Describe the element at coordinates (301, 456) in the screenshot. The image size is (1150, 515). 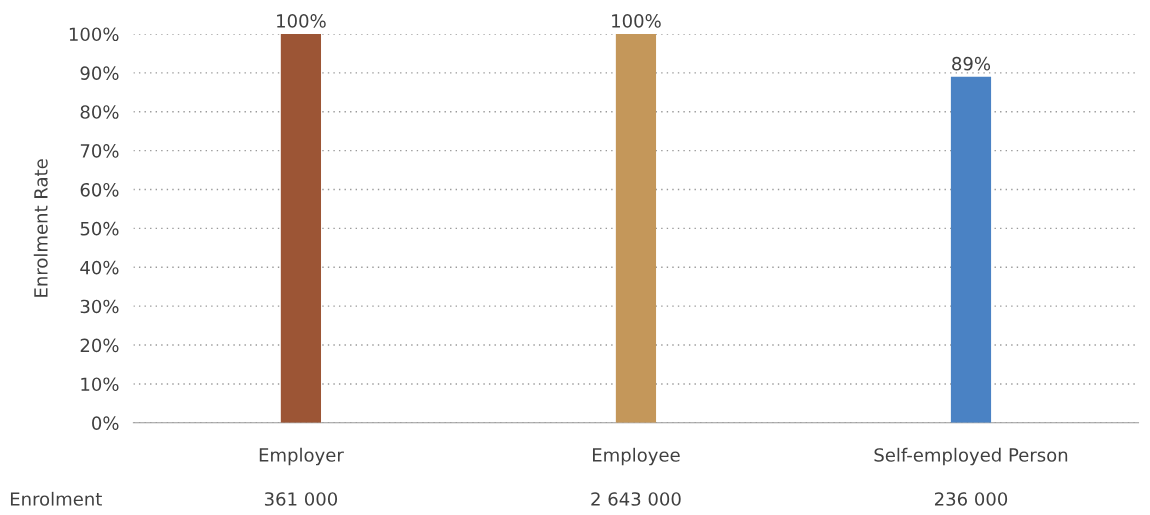
I see `x-tick-label: Employer` at that location.